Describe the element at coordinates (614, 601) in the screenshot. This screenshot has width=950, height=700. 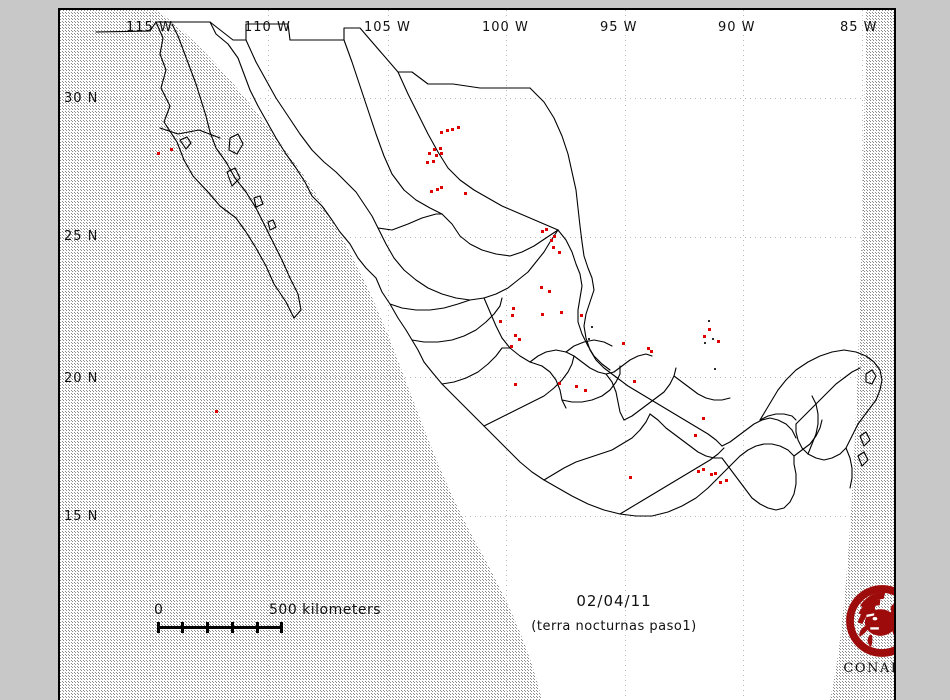
I see `caption-date: 02/04/11` at that location.